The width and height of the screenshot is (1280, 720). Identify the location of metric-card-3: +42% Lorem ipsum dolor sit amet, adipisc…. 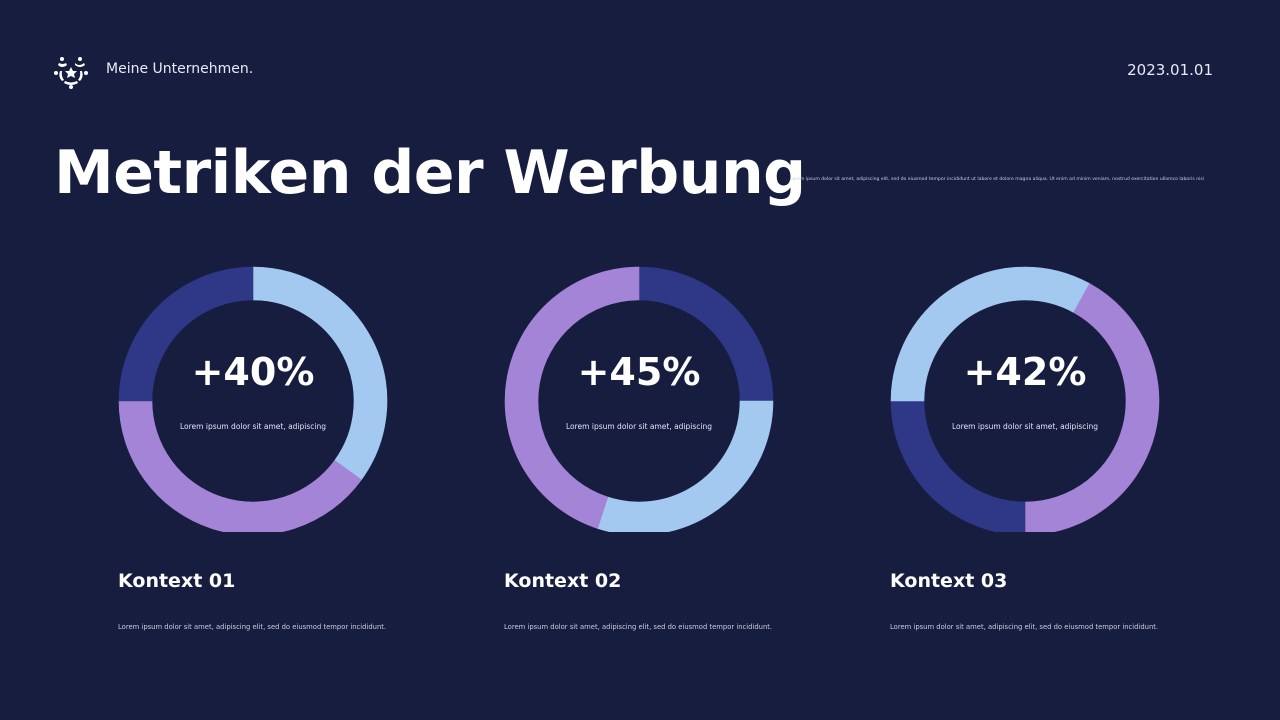
(1035, 462).